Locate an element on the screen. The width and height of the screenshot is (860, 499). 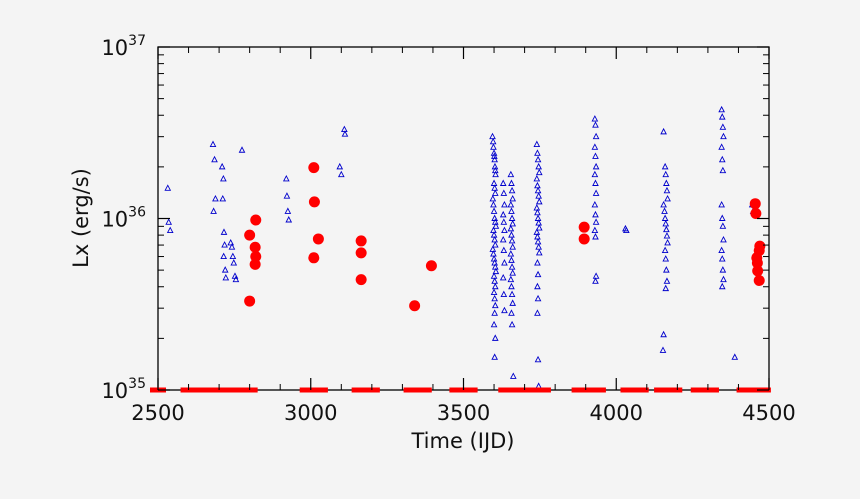
x-tick-label: 2500 is located at coordinates (157, 413).